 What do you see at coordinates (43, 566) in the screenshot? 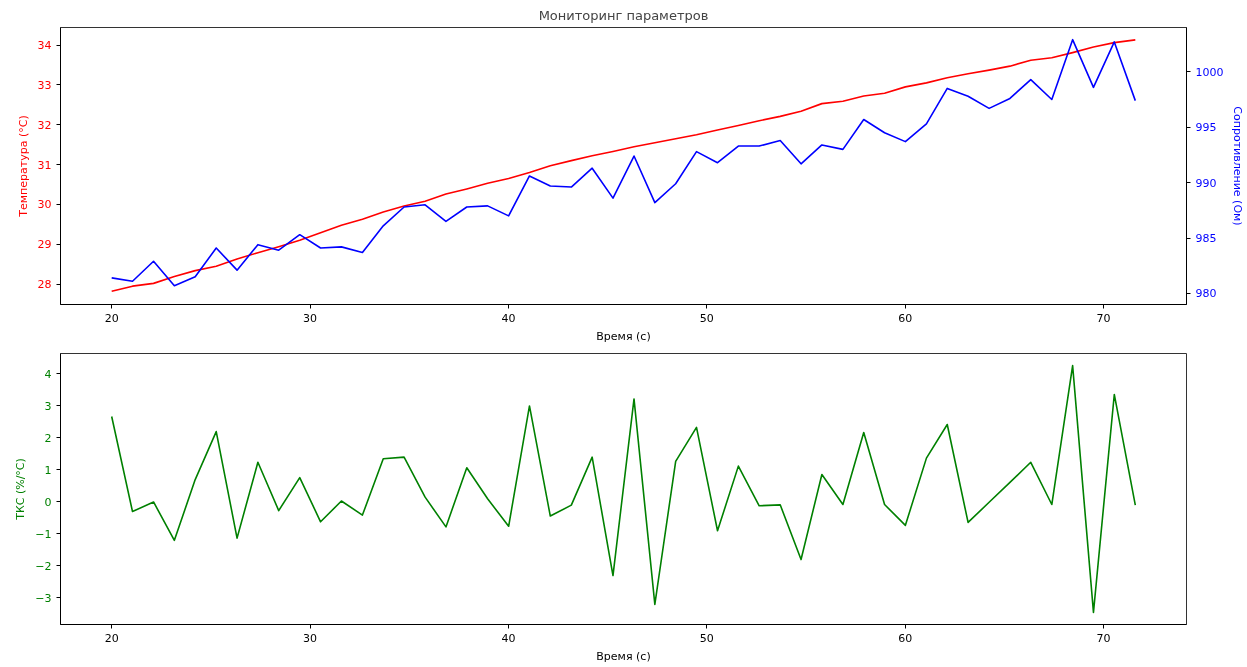
I see `y-tick-label: −2` at bounding box center [43, 566].